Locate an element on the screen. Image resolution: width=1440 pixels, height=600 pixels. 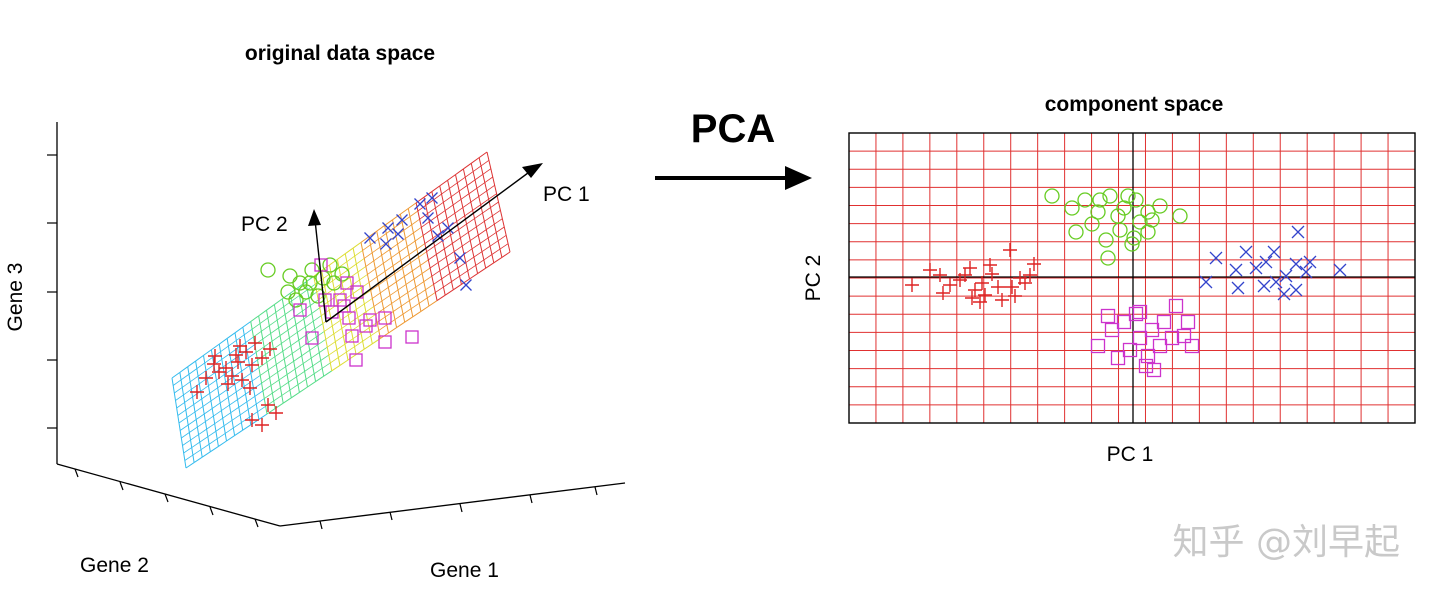
pc2-vector is located at coordinates (320, 271).